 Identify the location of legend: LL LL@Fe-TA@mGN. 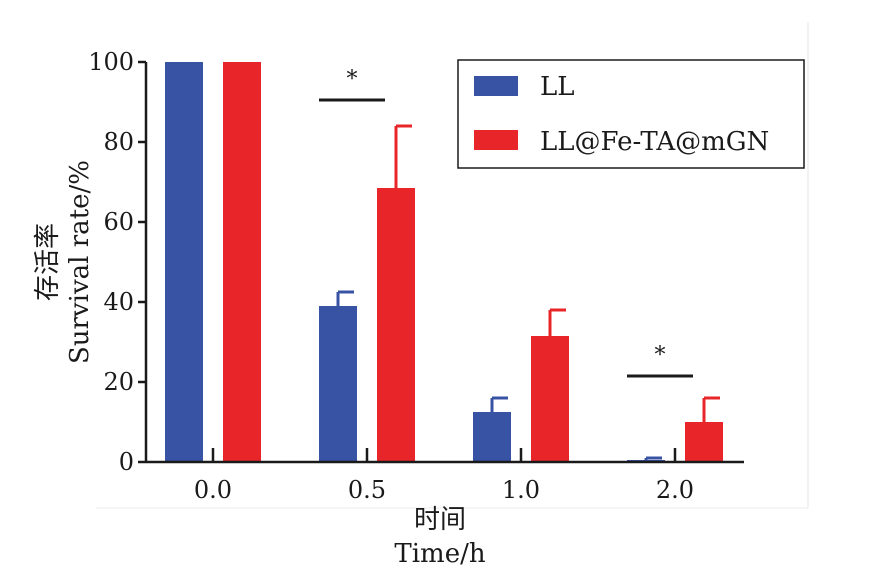
(631, 114).